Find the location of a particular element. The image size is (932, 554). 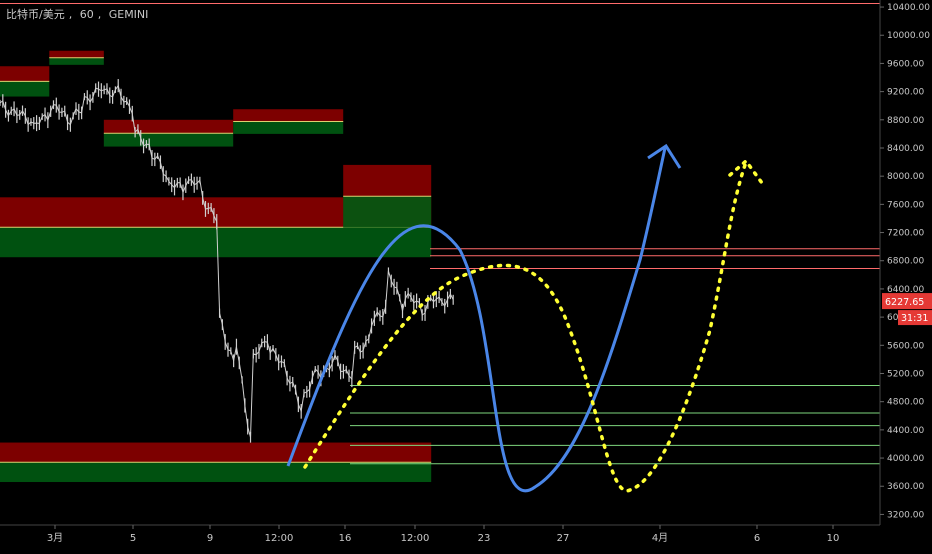

y-tick-label: 5200.00 is located at coordinates (905, 374).